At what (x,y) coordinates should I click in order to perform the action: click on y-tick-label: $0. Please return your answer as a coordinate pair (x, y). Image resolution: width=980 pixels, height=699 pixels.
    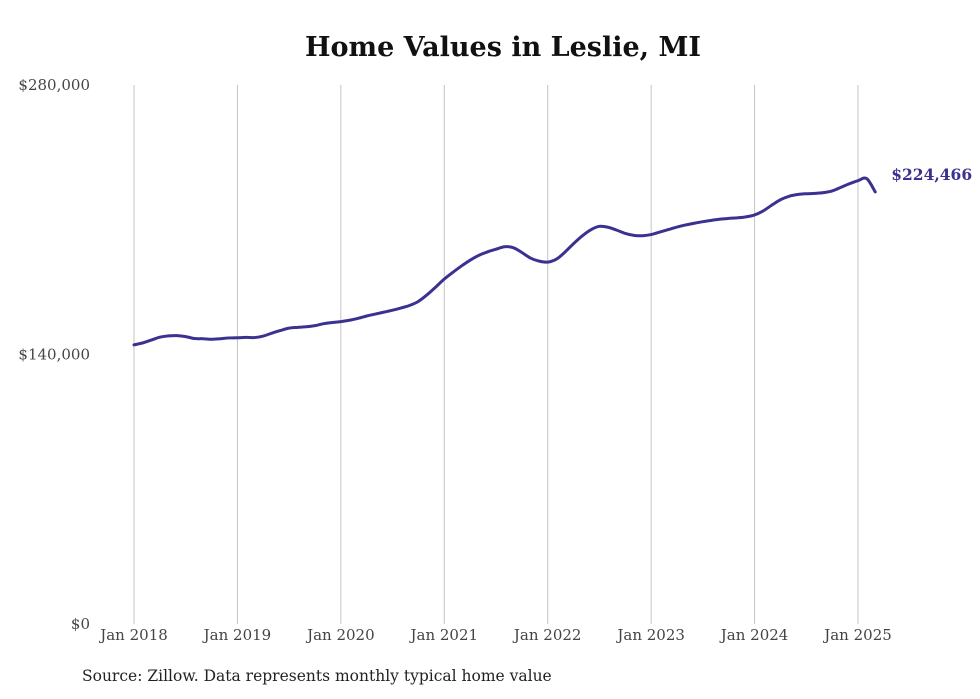
    Looking at the image, I should click on (80, 624).